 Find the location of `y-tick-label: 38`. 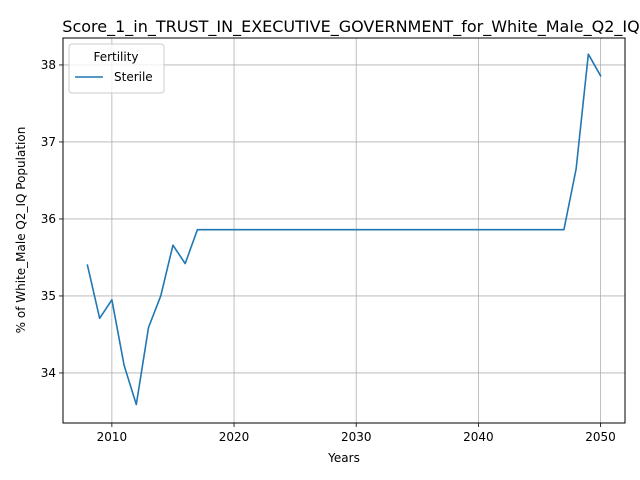

y-tick-label: 38 is located at coordinates (48, 65).